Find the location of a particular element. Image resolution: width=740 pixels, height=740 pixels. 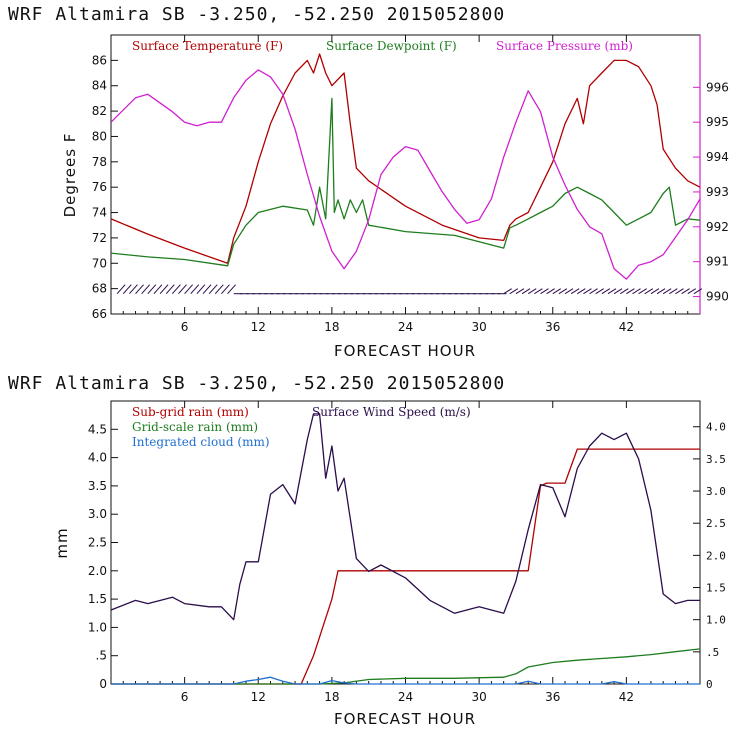

series-grid-scale-rain-mm is located at coordinates (406, 666).